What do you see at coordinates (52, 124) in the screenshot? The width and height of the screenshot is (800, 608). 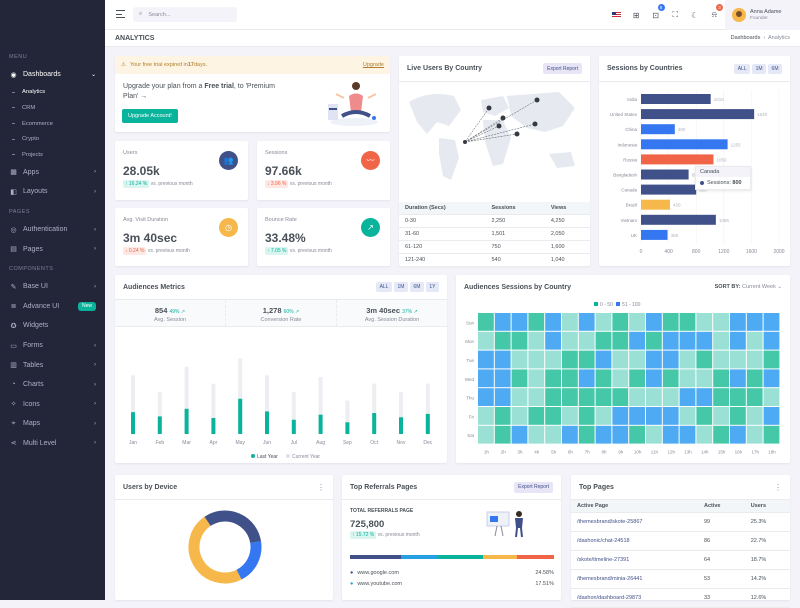 I see `sidebar-subitem-ecommerce: Ecommerce` at bounding box center [52, 124].